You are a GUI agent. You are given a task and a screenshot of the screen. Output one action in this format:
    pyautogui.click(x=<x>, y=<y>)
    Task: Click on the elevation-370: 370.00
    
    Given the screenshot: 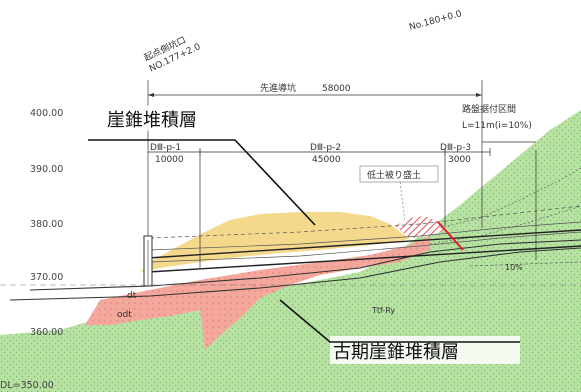 What is the action you would take?
    pyautogui.click(x=46, y=277)
    